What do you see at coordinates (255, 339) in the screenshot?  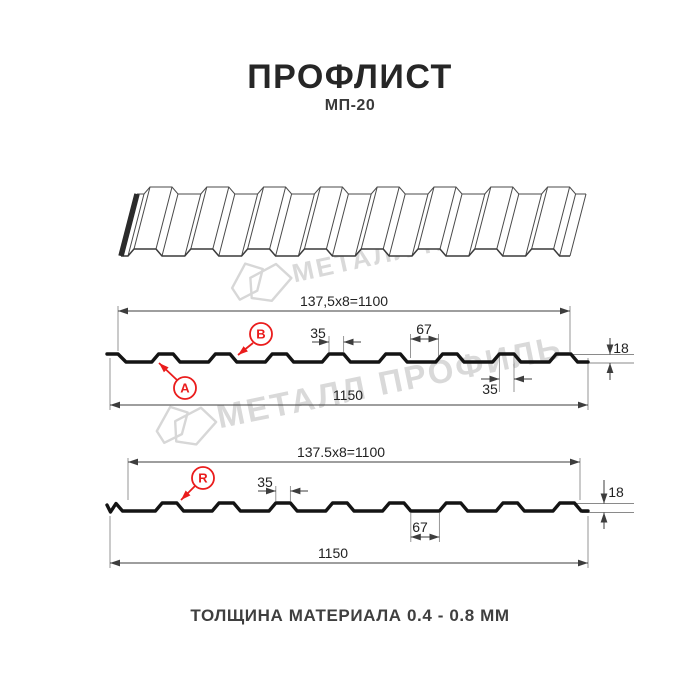 I see `callout-b: B` at bounding box center [255, 339].